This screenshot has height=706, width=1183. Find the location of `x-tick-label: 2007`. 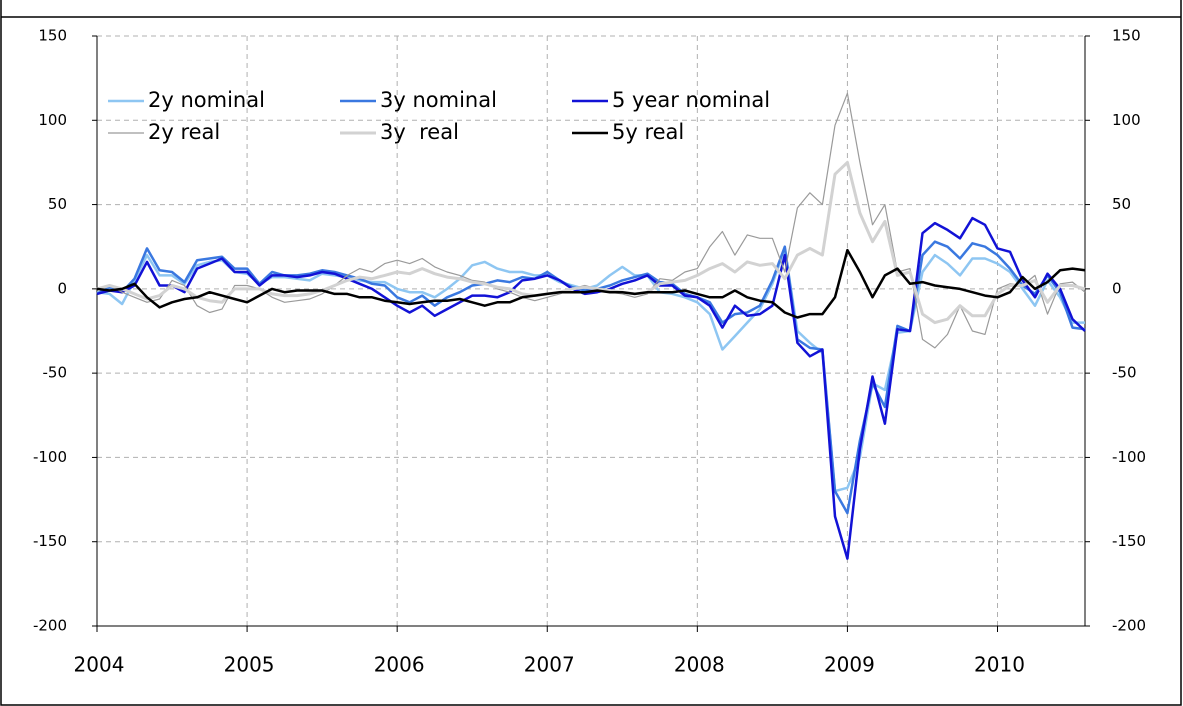

x-tick-label: 2007 is located at coordinates (549, 665).